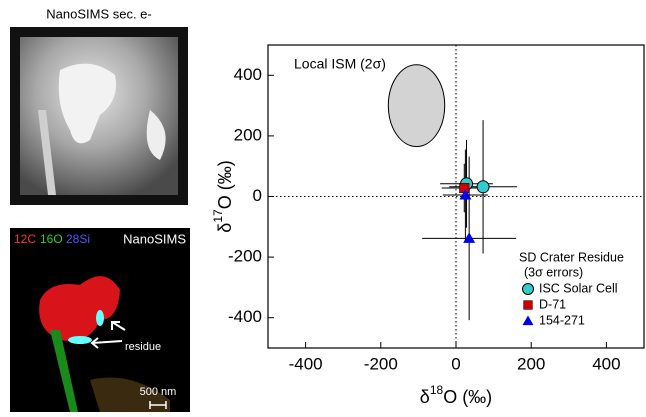  I want to click on legend-label: ISC Solar Cell, so click(578, 288).